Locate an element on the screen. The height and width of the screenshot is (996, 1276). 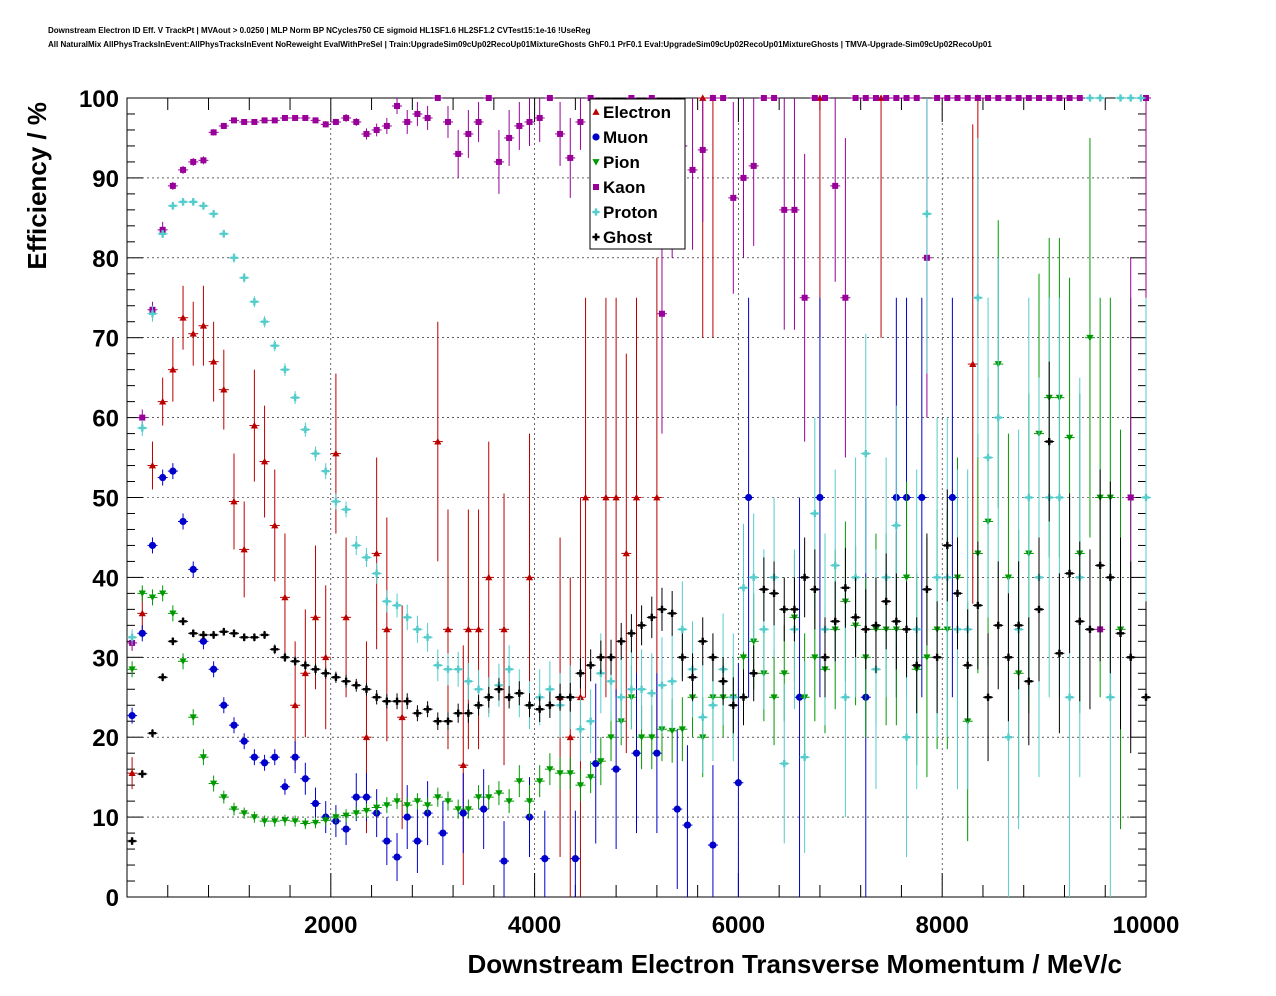
pion-point is located at coordinates (284, 820).